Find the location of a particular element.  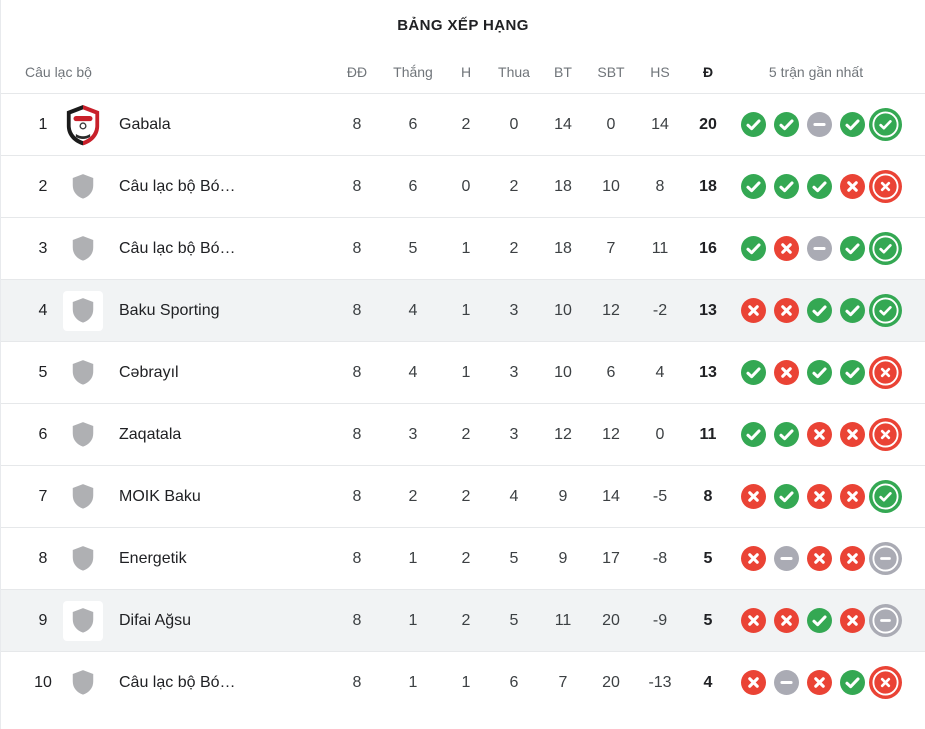

draws-value: 2 is located at coordinates (466, 558).